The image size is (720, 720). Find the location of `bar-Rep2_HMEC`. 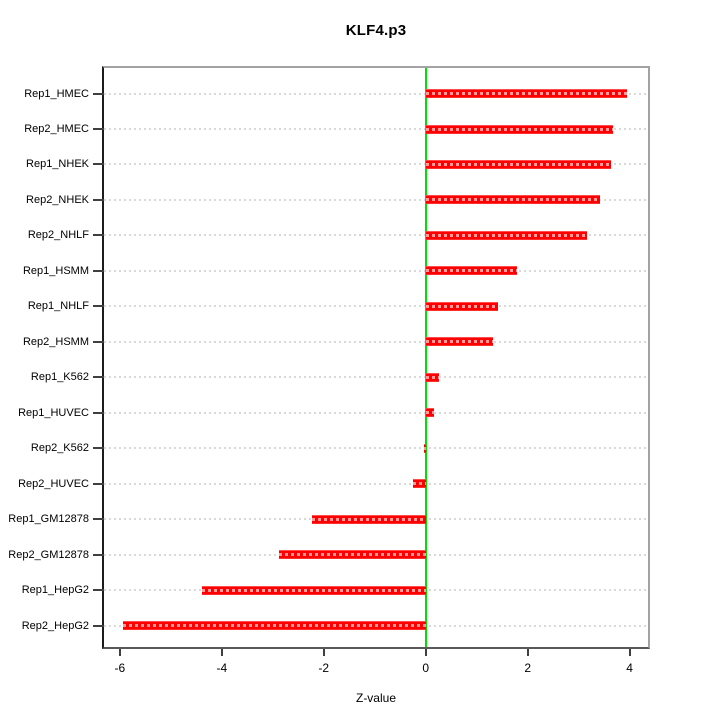

bar-Rep2_HMEC is located at coordinates (519, 129).